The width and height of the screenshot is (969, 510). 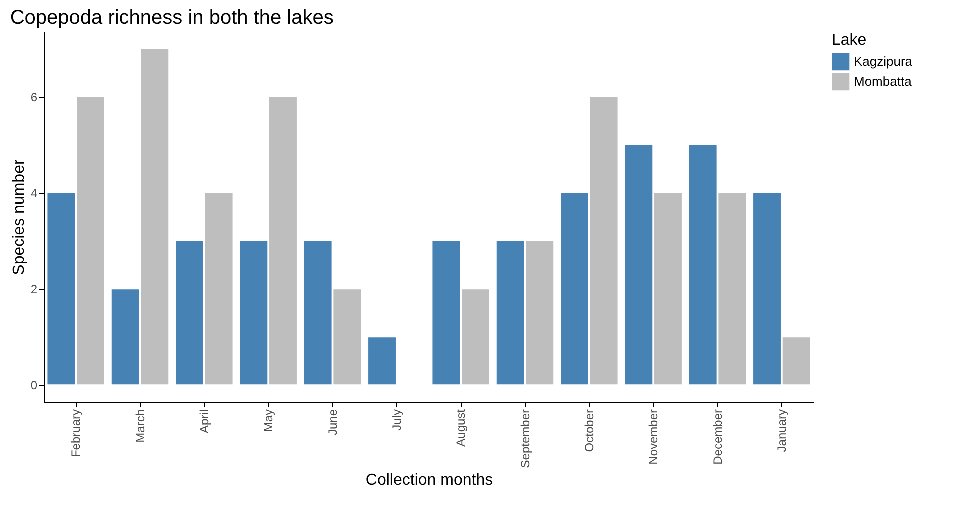 I want to click on y-tick-label: 4, so click(x=34, y=193).